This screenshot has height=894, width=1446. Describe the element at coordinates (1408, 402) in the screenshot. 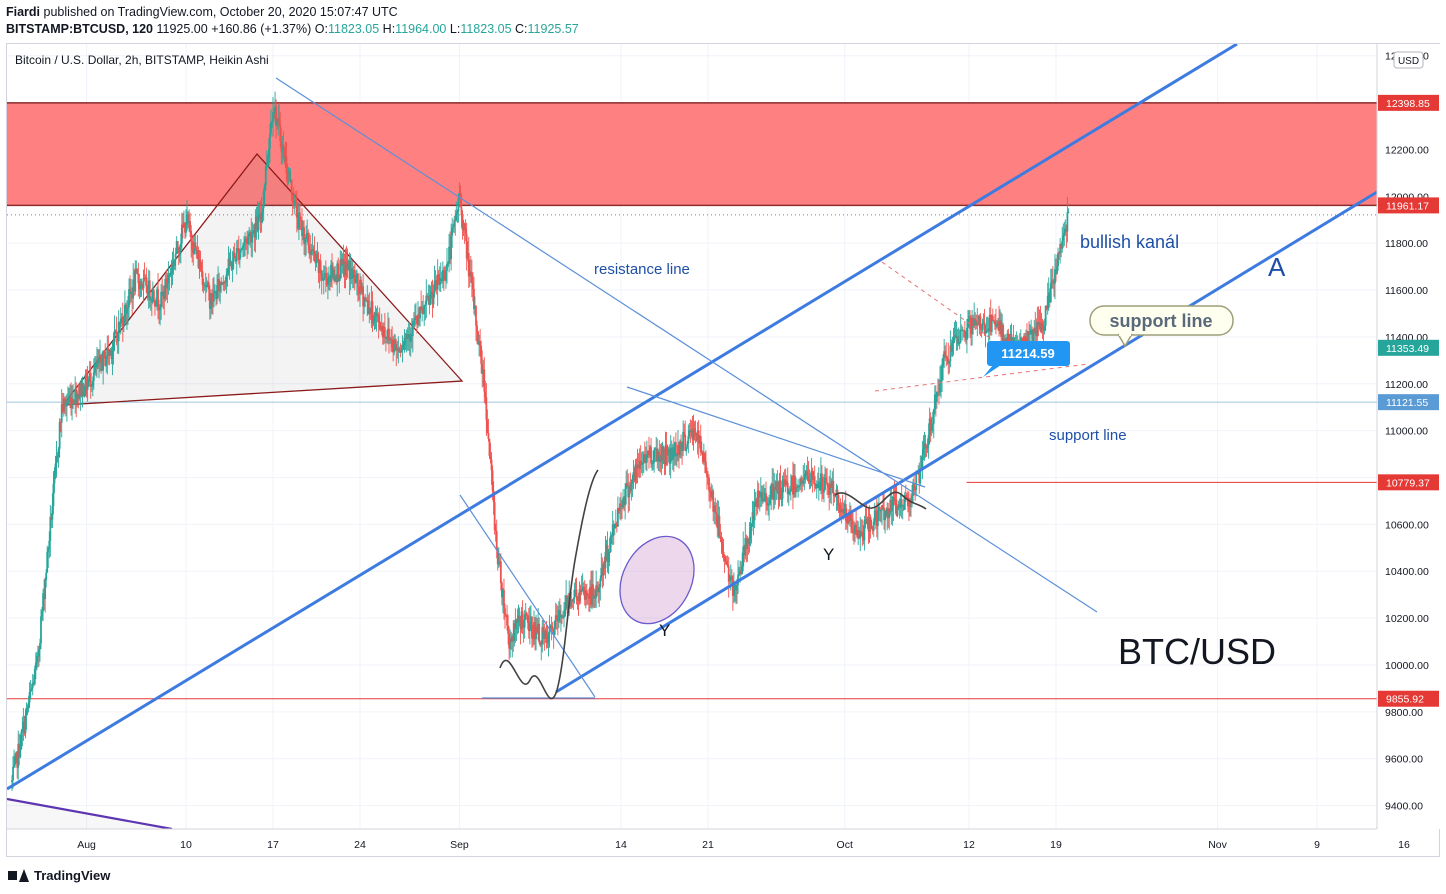

I see `price-tag` at that location.